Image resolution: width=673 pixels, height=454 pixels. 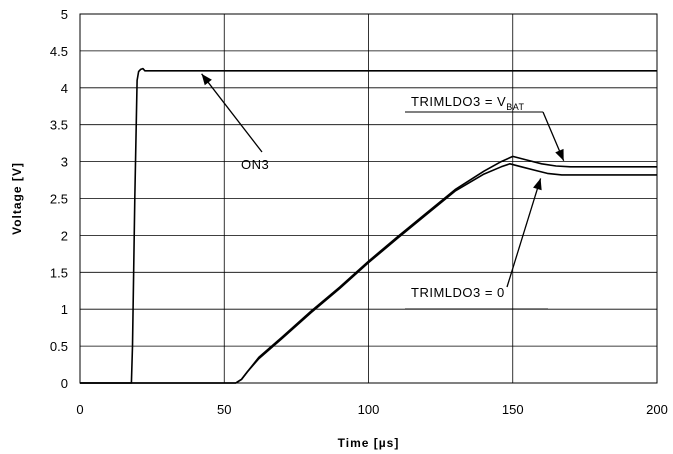 What do you see at coordinates (232, 113) in the screenshot?
I see `annotation-on3-arrow` at bounding box center [232, 113].